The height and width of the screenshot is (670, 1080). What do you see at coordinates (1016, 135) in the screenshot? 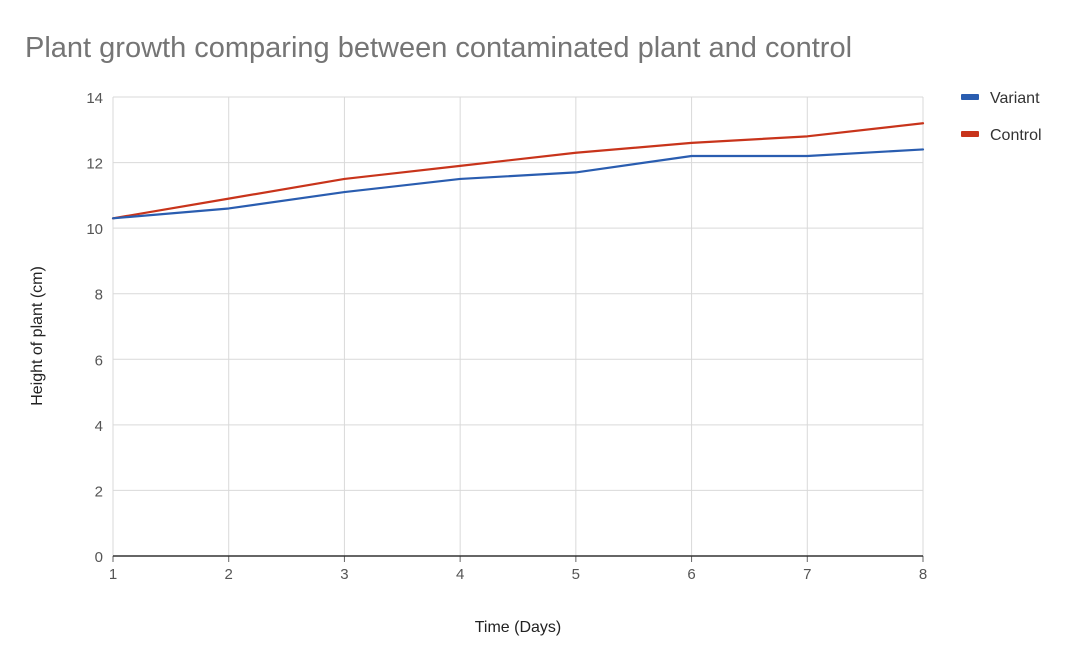
I see `legend-label-control: Control` at bounding box center [1016, 135].